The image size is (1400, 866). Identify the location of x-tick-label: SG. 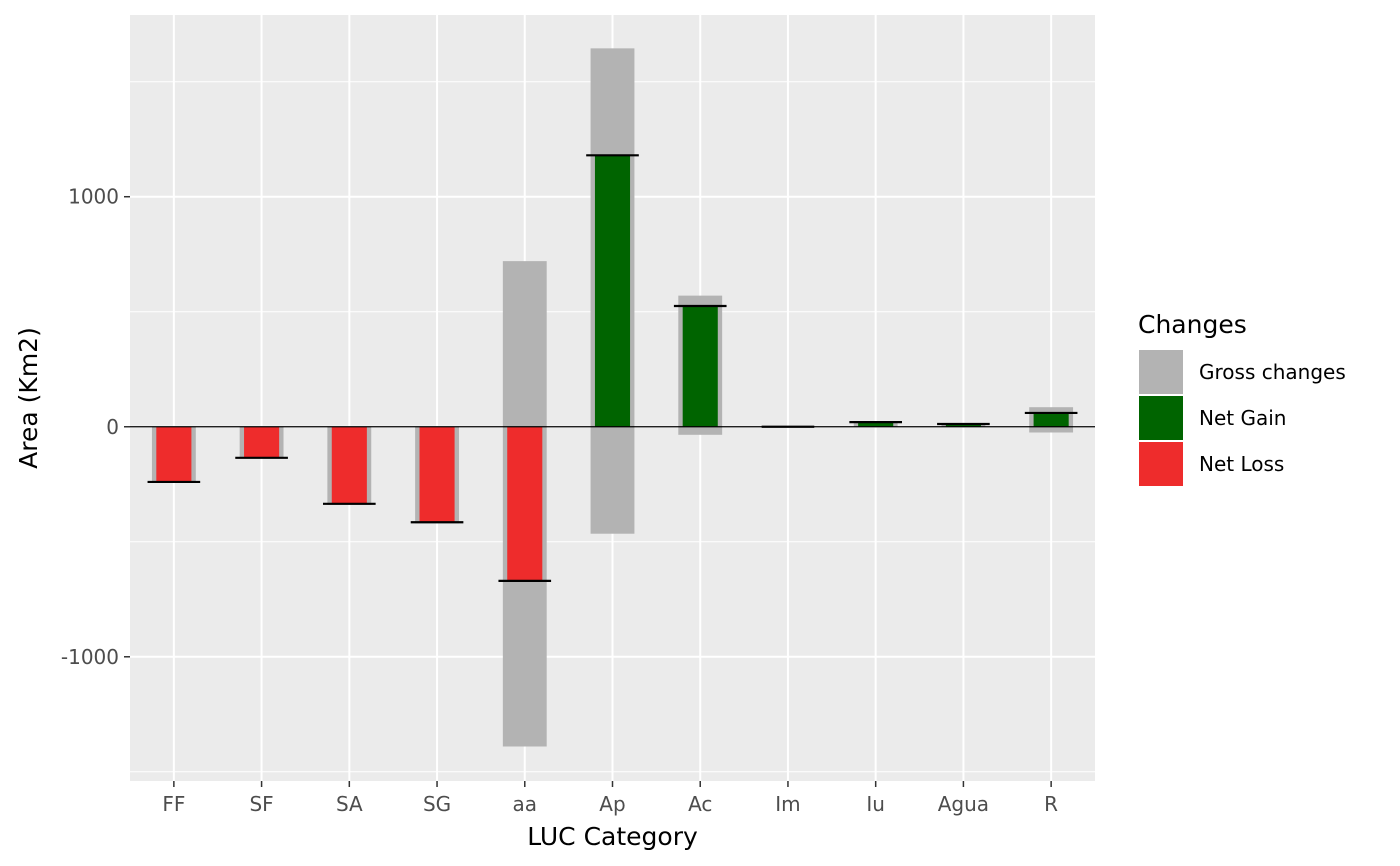
(437, 804).